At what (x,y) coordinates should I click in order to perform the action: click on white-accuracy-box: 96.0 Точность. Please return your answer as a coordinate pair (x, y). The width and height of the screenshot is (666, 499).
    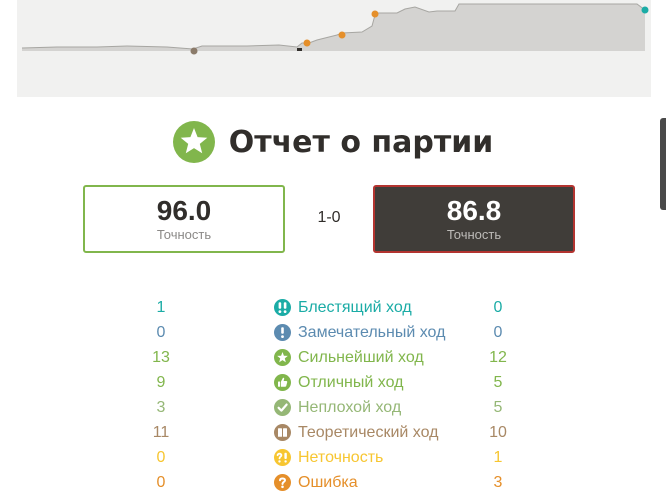
    Looking at the image, I should click on (184, 219).